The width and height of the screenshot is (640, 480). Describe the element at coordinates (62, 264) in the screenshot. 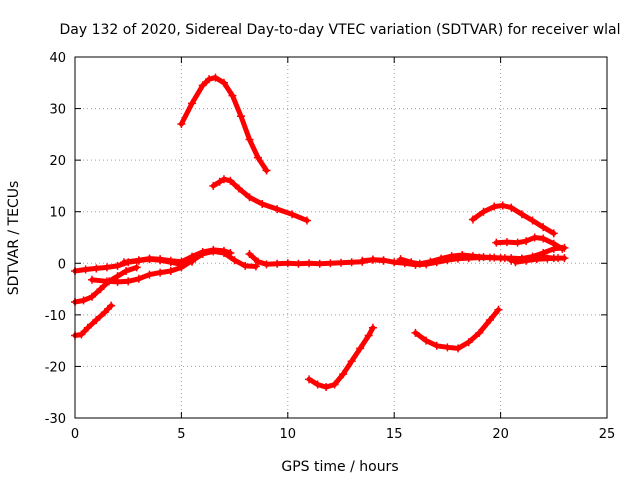

I see `y-tick-label: 0` at that location.